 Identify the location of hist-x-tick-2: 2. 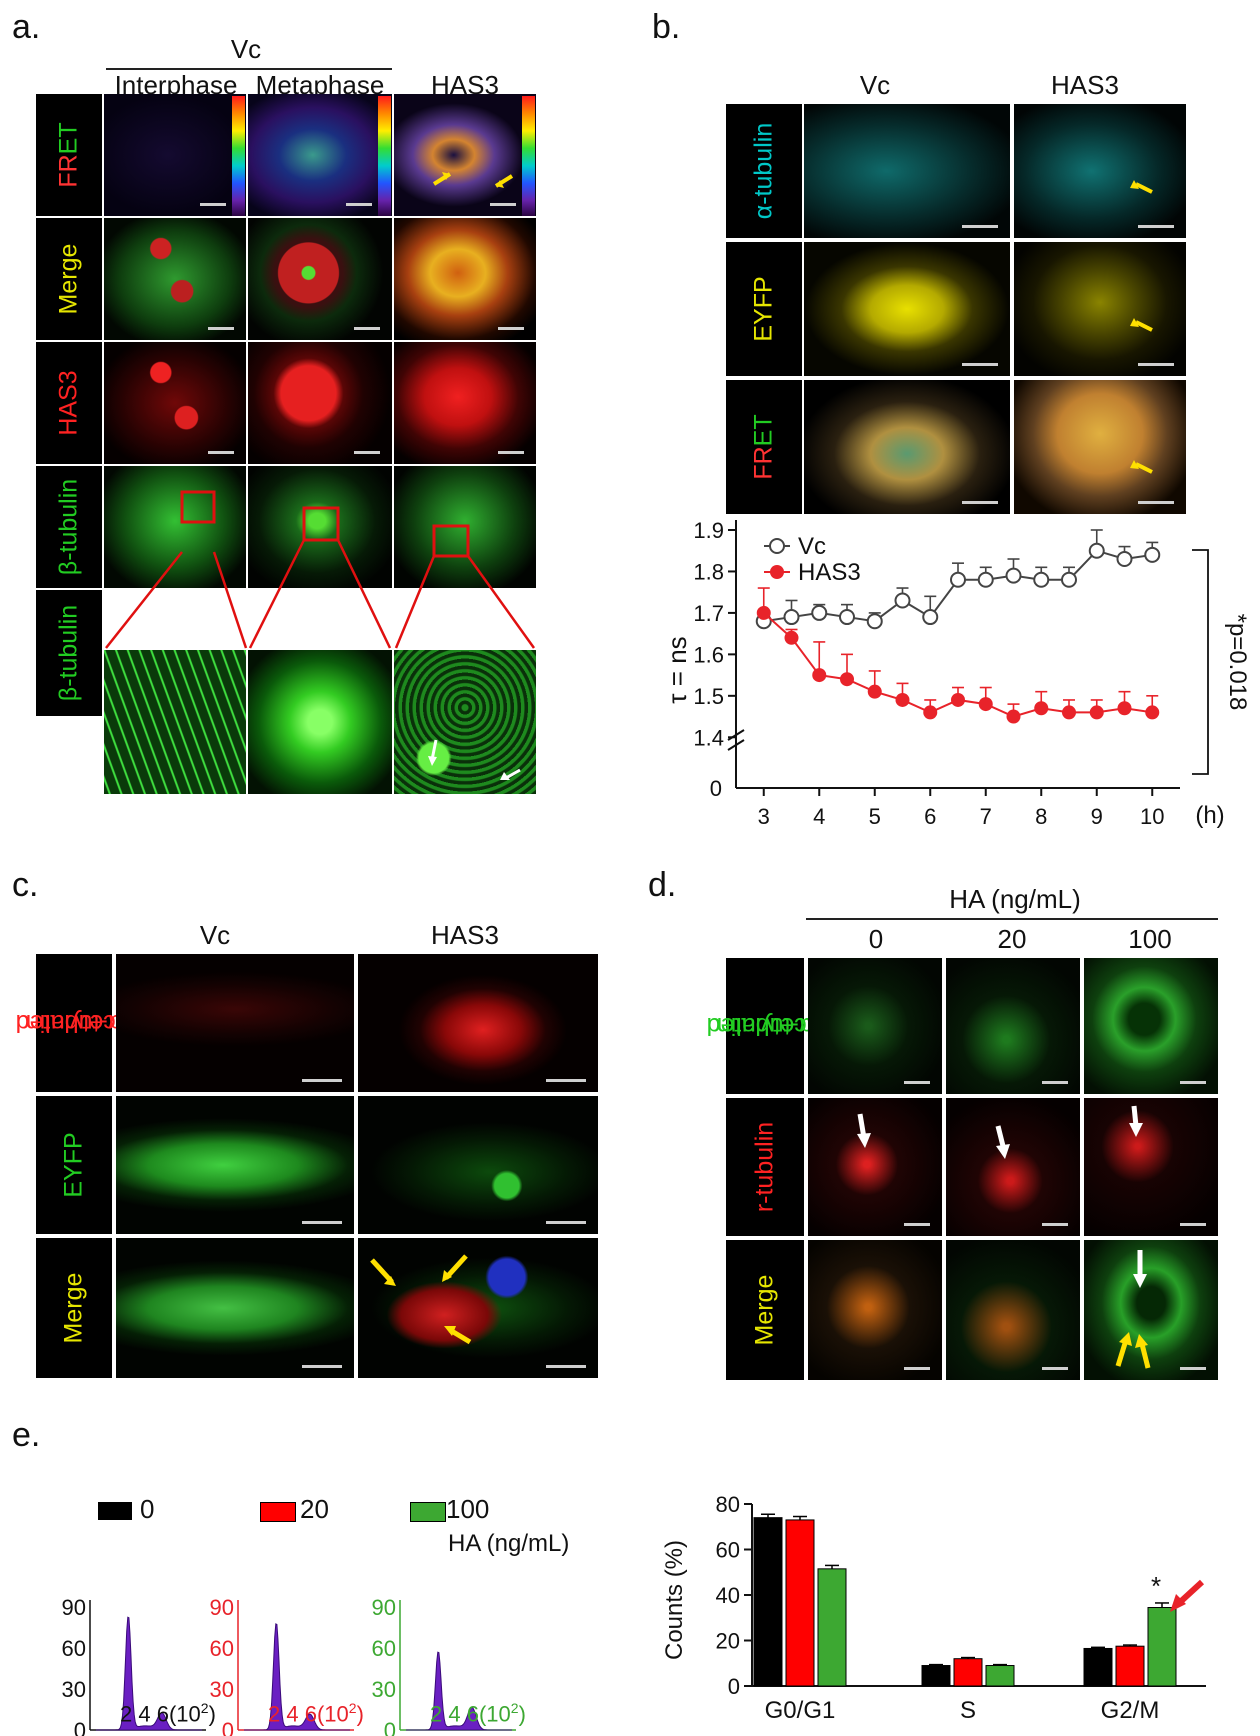
(436, 1714).